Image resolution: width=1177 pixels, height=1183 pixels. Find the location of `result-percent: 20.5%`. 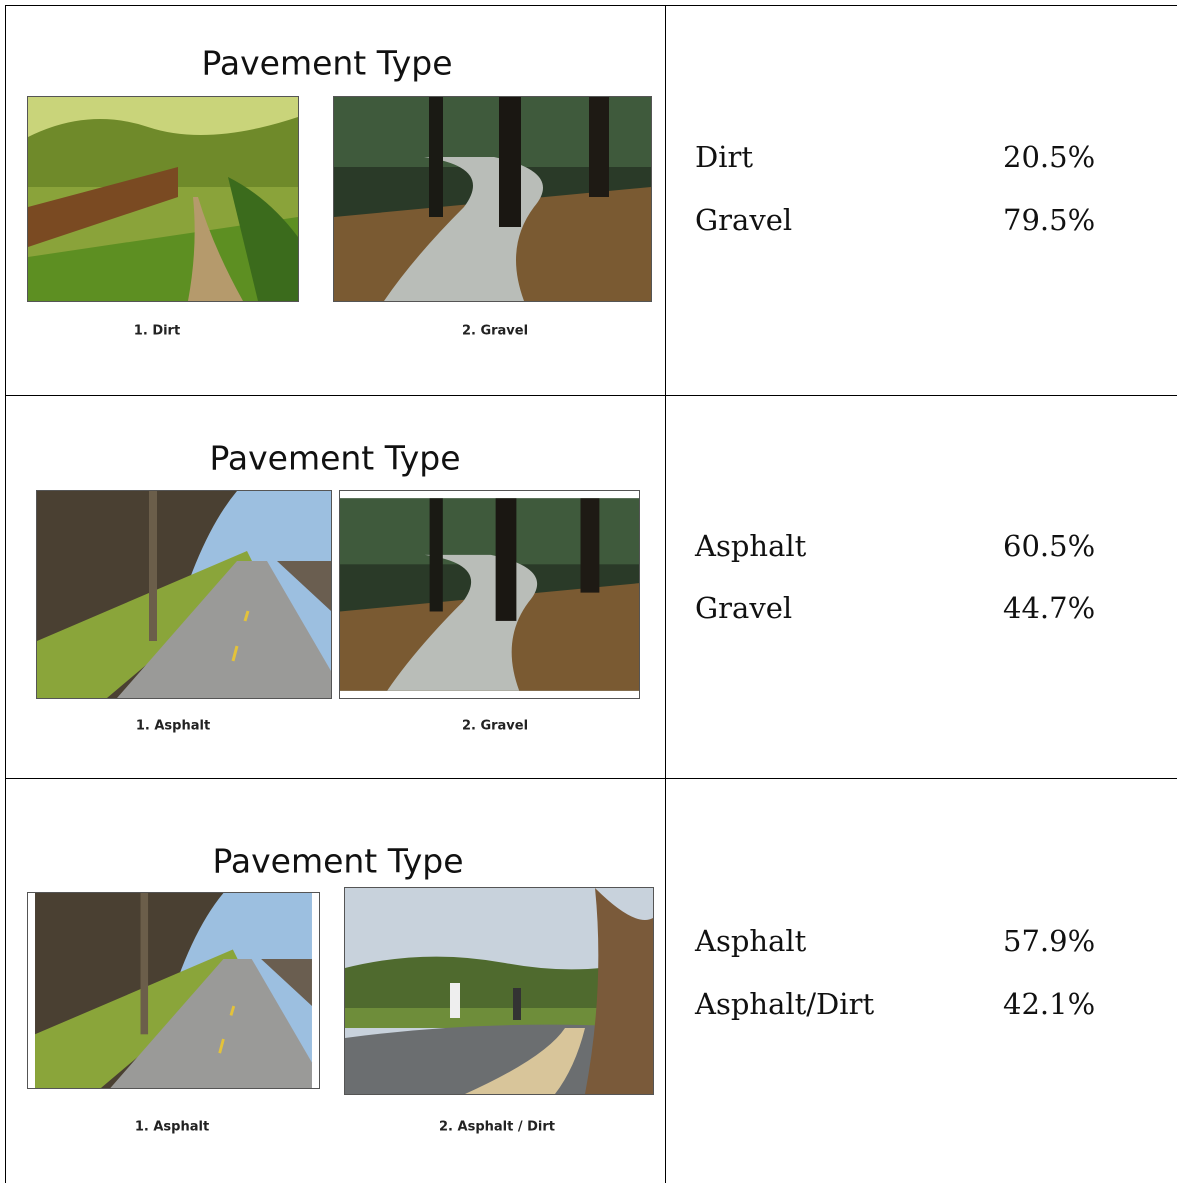

result-percent: 20.5% is located at coordinates (1049, 157).